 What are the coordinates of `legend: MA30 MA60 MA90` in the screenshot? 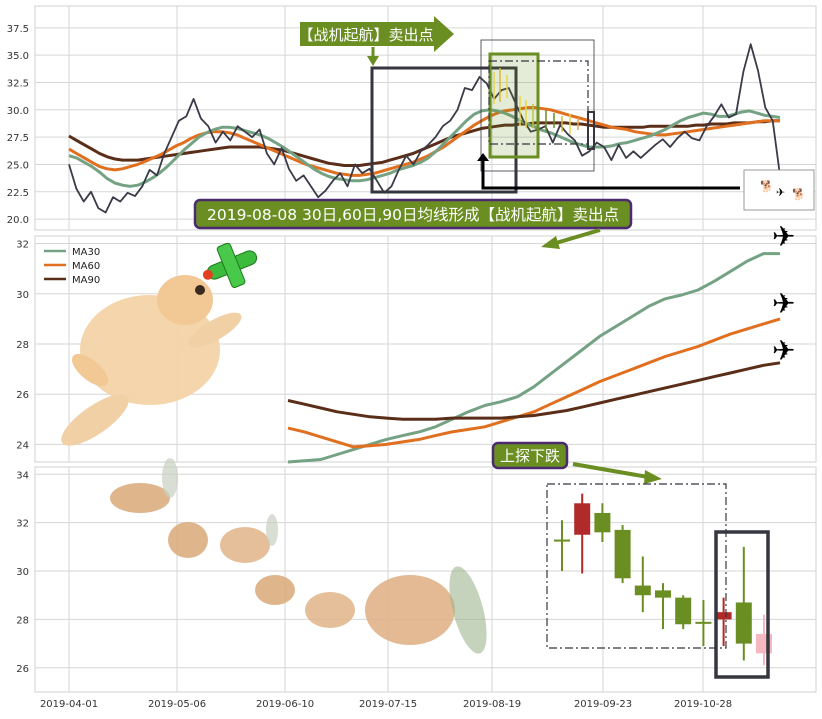 It's located at (72, 266).